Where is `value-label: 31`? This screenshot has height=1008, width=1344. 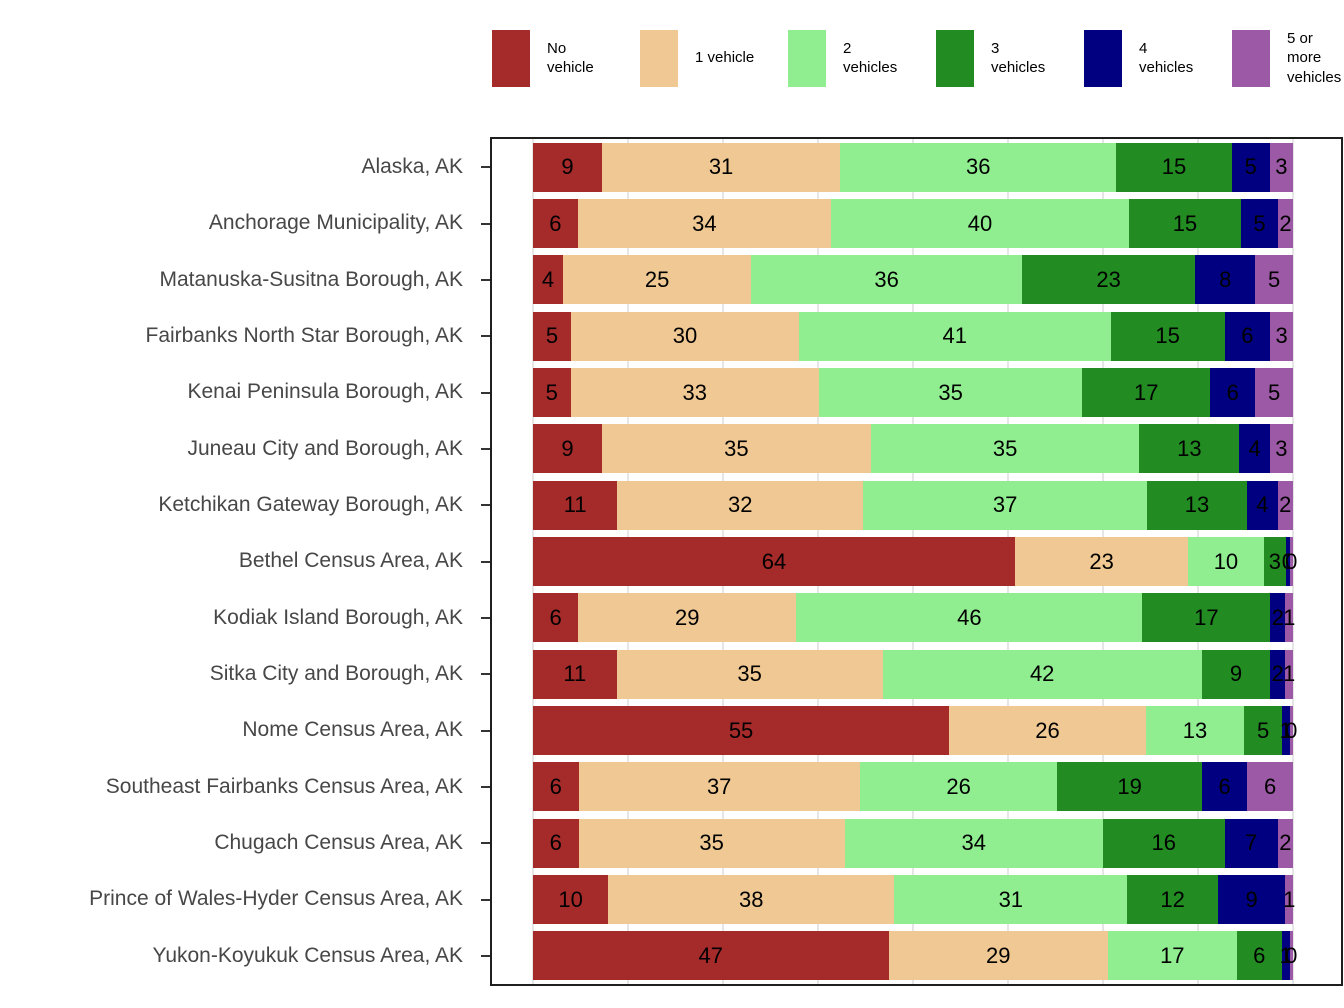 value-label: 31 is located at coordinates (1011, 899).